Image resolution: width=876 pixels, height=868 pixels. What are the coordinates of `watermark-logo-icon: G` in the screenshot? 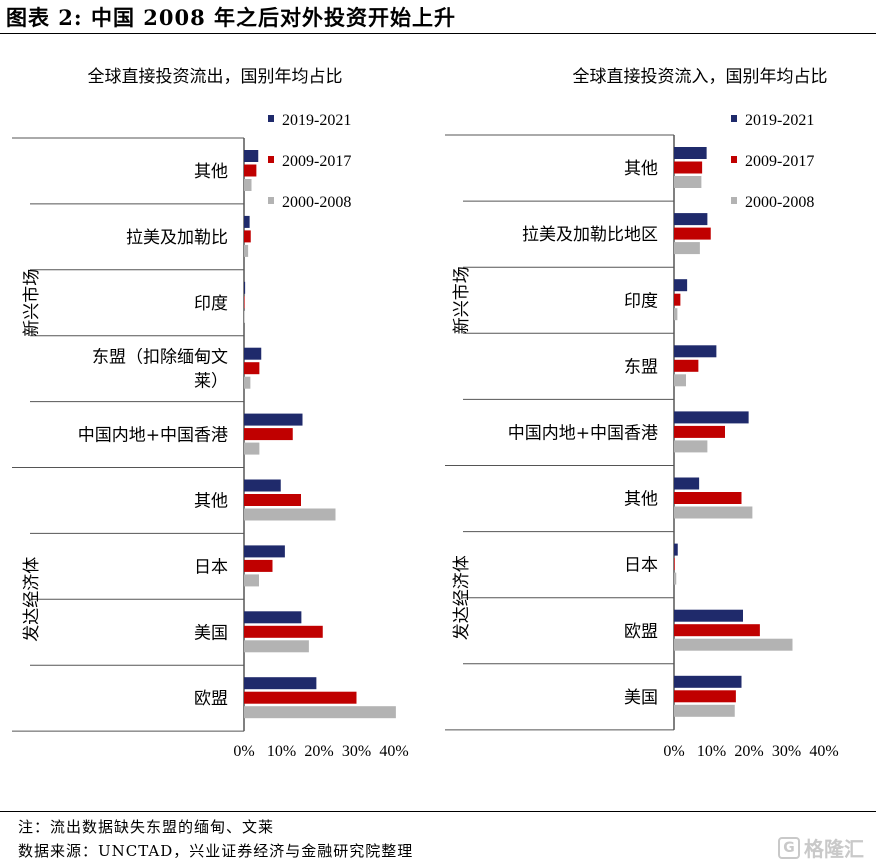 It's located at (789, 847).